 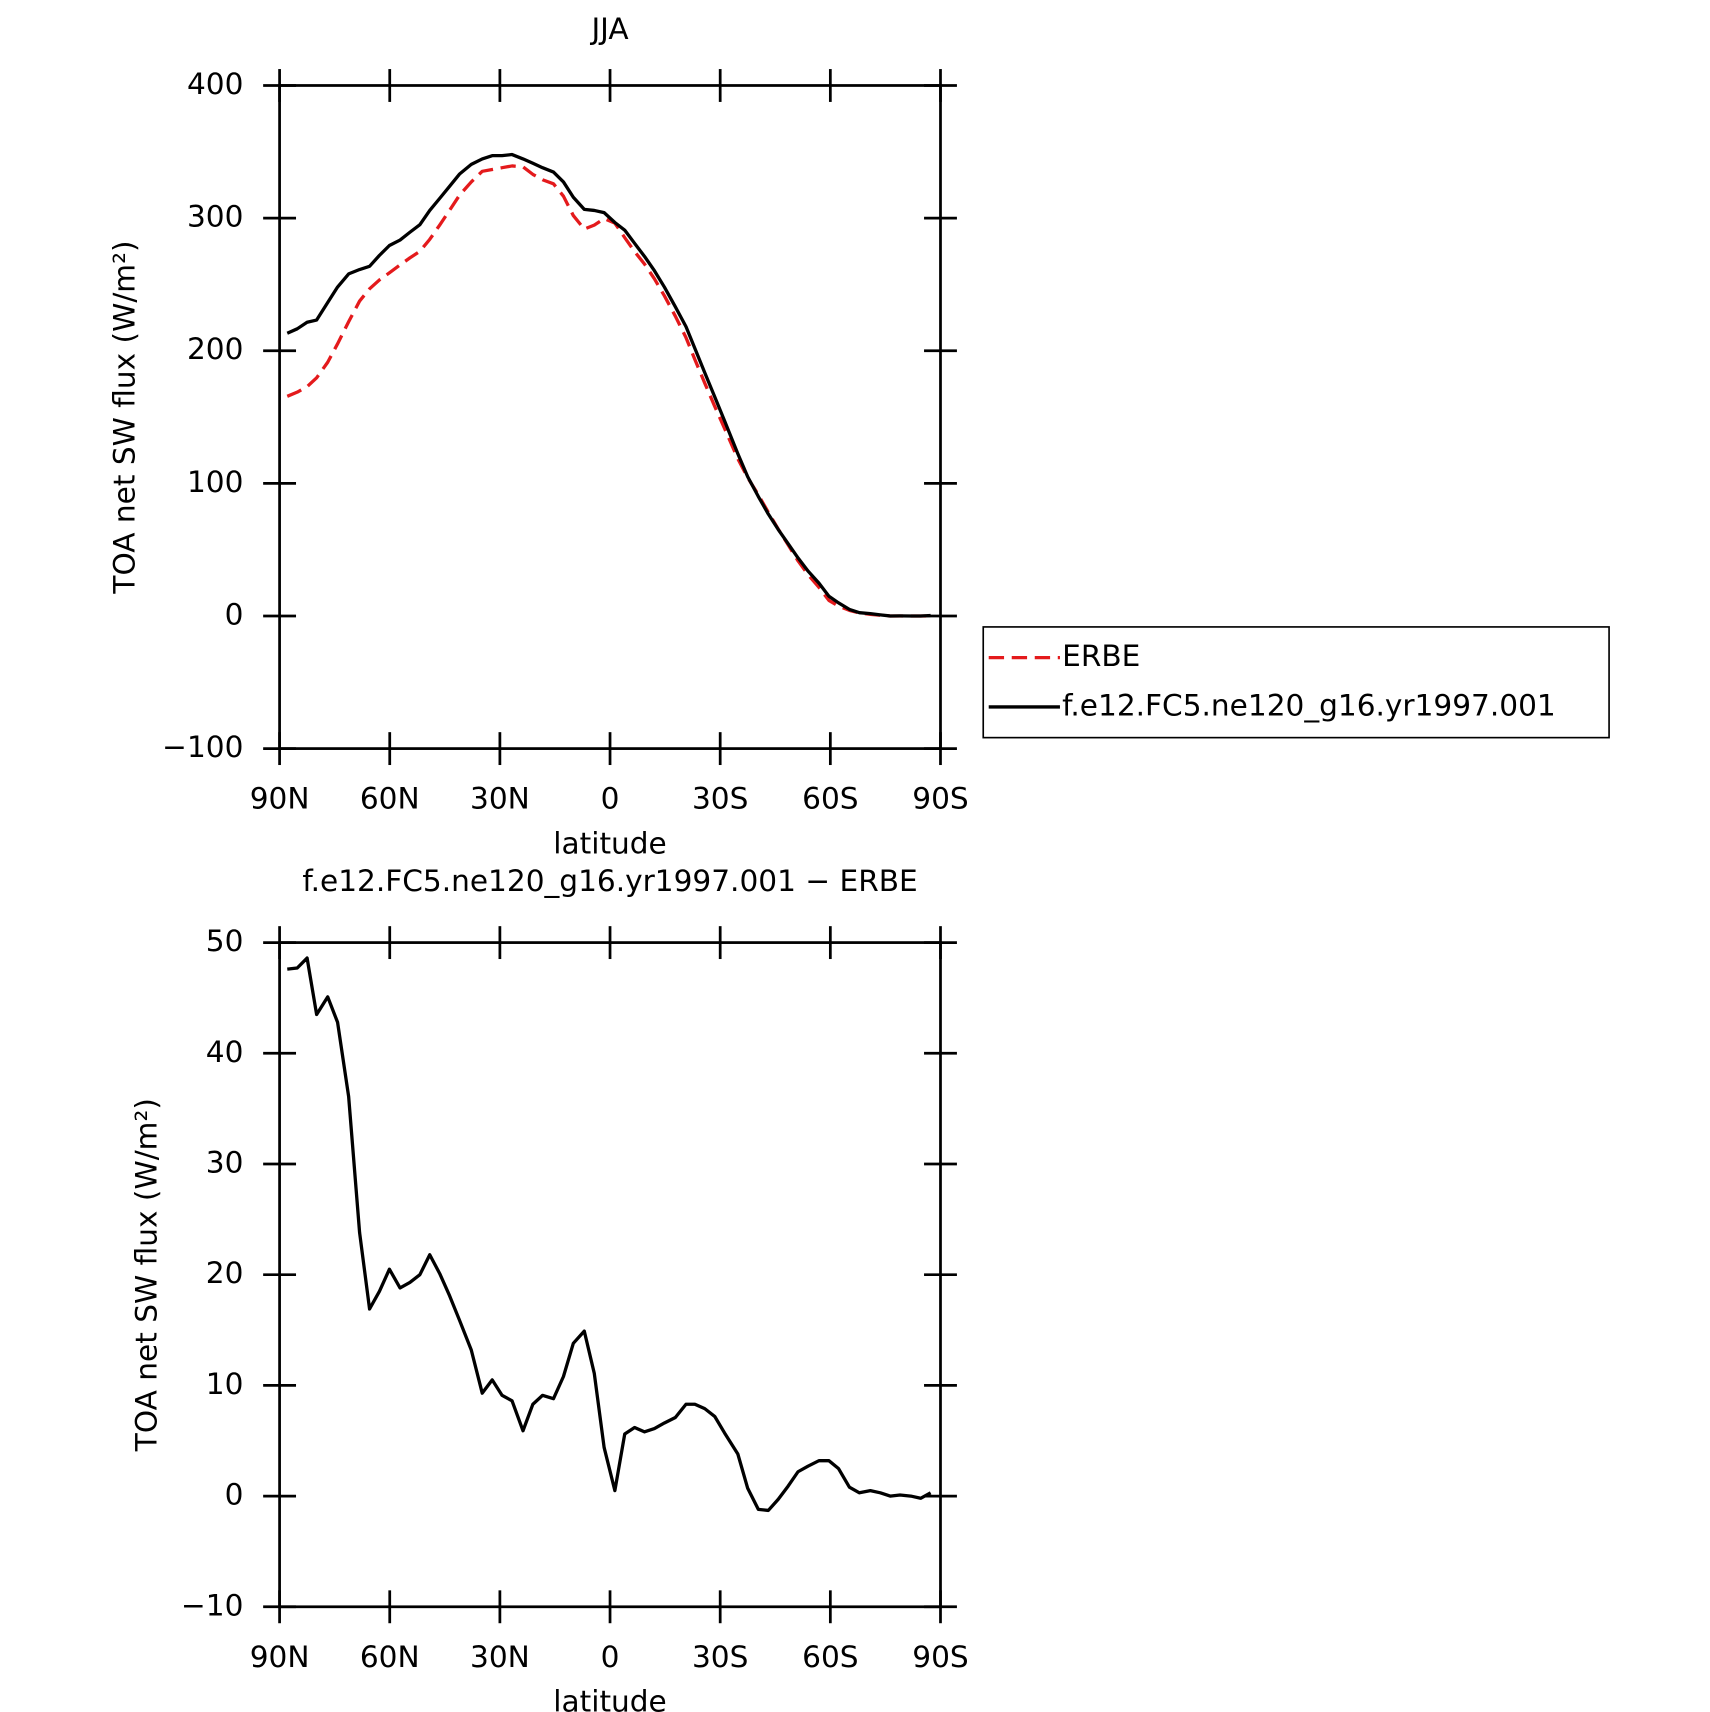 What do you see at coordinates (225, 1273) in the screenshot?
I see `y-tick-label: 20` at bounding box center [225, 1273].